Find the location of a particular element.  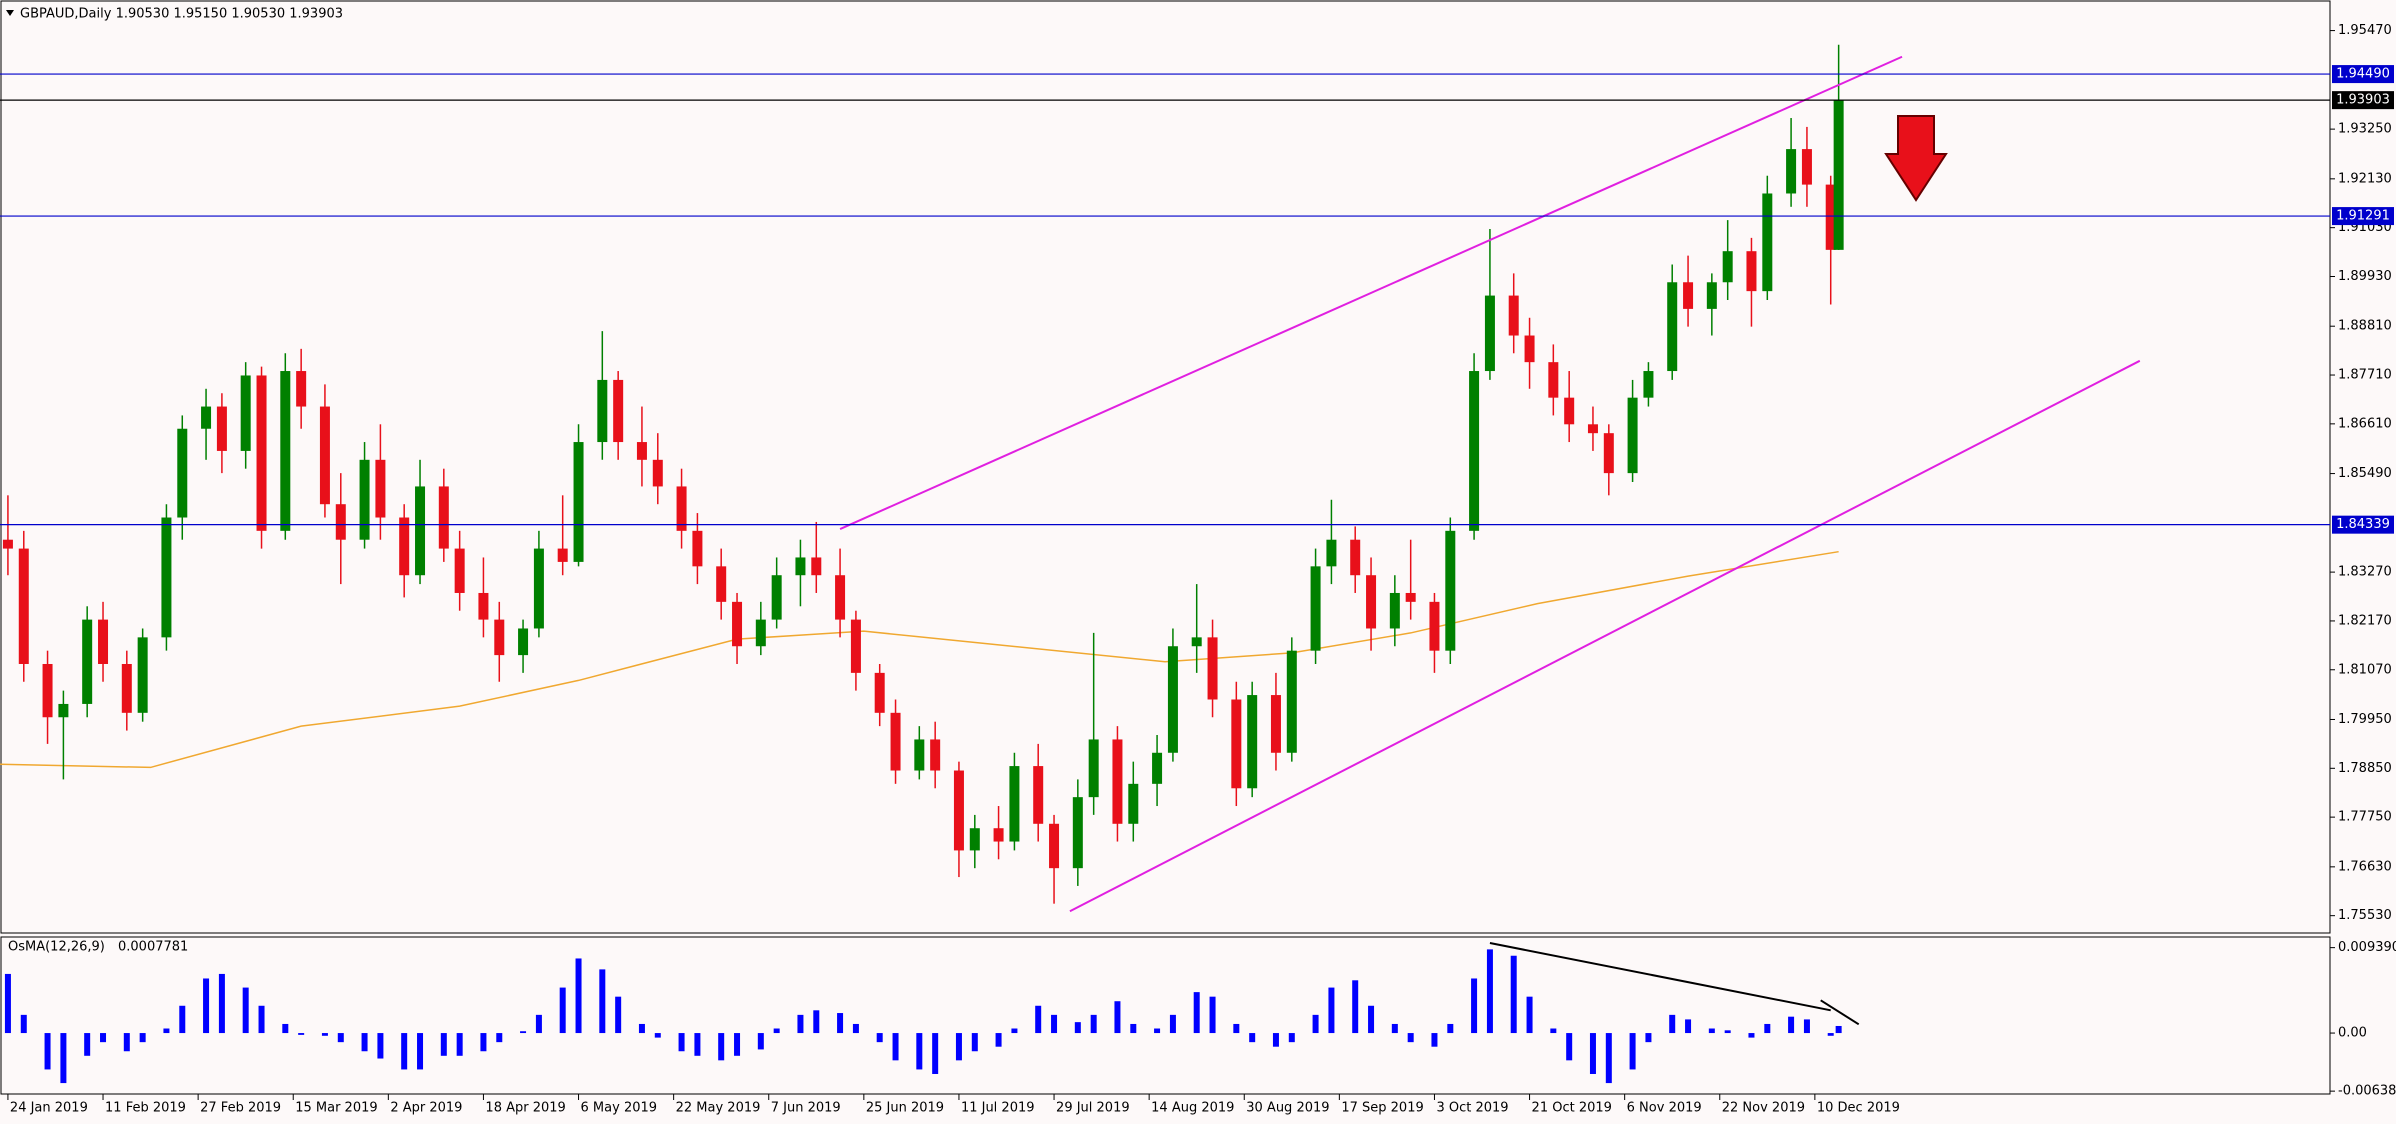

y-tick-label: 1.95470 is located at coordinates (2365, 30).